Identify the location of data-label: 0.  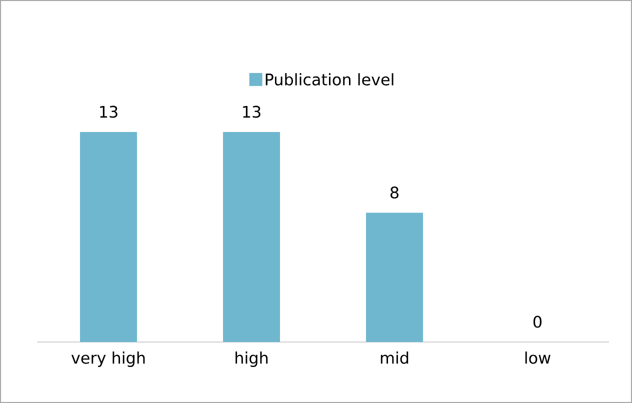
(537, 322).